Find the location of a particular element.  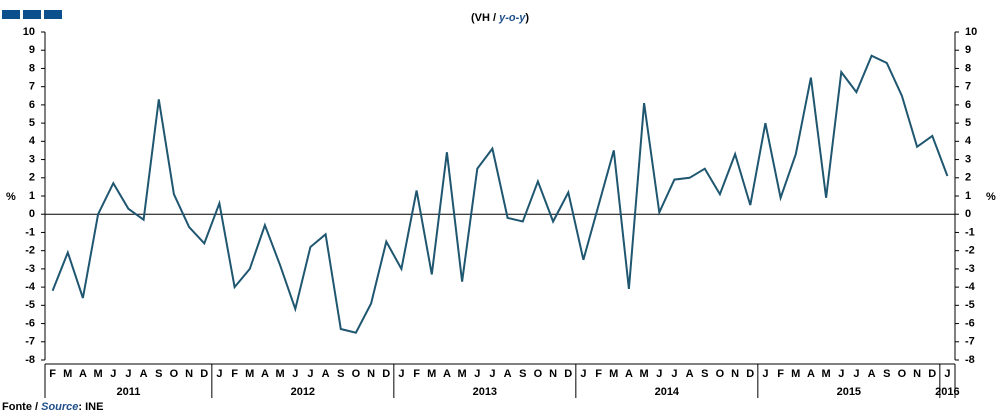

y2-tick-label: 0 is located at coordinates (968, 214).